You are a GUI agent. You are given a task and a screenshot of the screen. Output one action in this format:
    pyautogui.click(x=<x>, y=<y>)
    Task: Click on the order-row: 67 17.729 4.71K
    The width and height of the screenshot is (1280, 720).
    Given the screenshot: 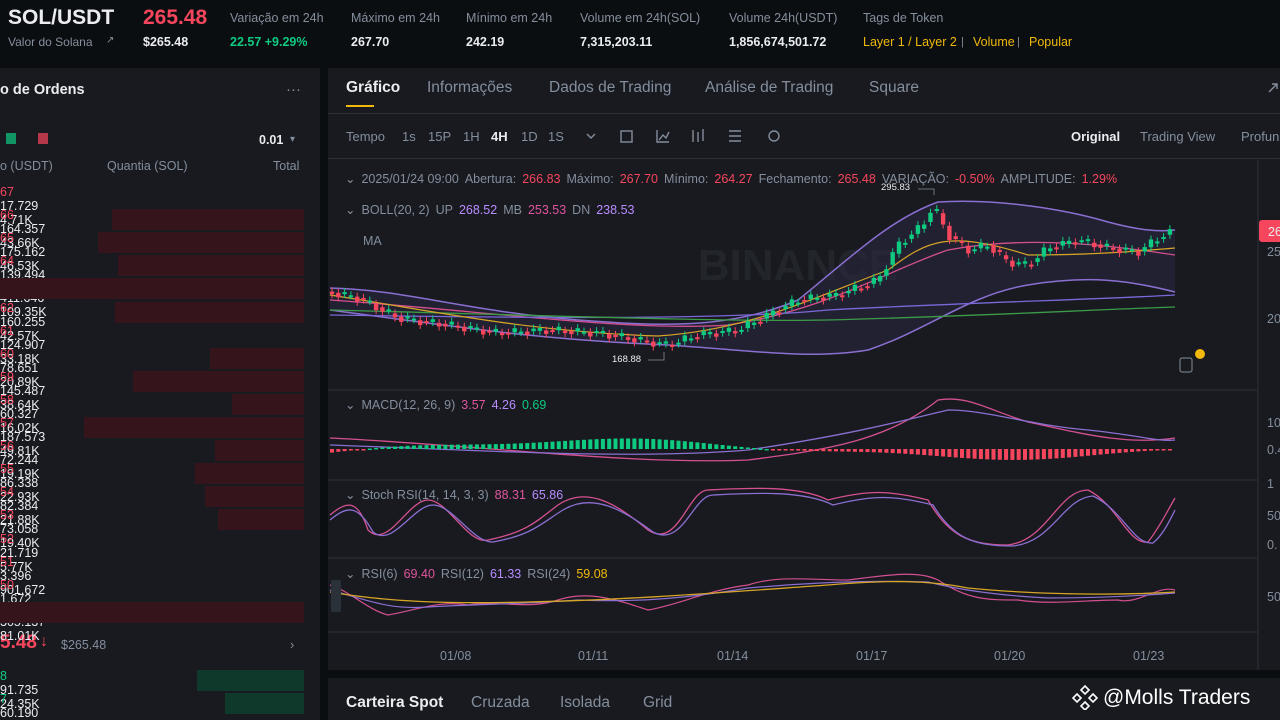 What is the action you would take?
    pyautogui.click(x=152, y=206)
    